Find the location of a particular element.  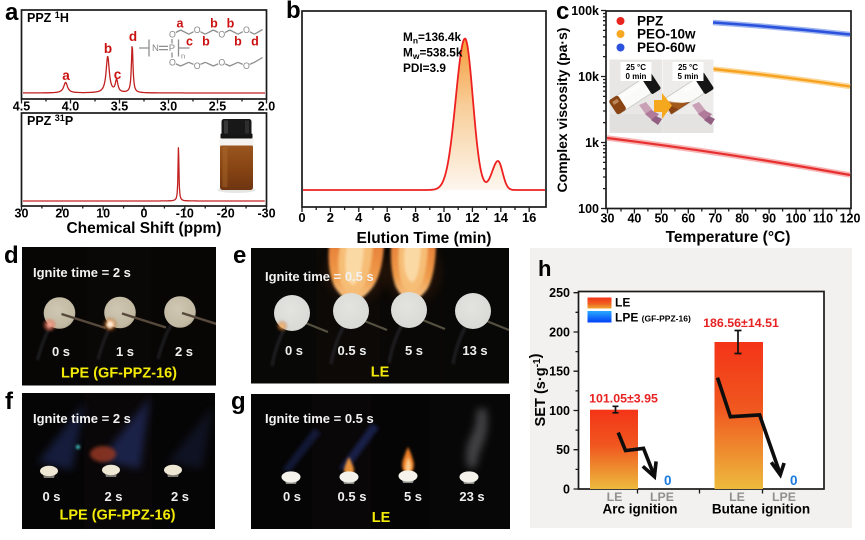

svg-text: 40 is located at coordinates (634, 219).